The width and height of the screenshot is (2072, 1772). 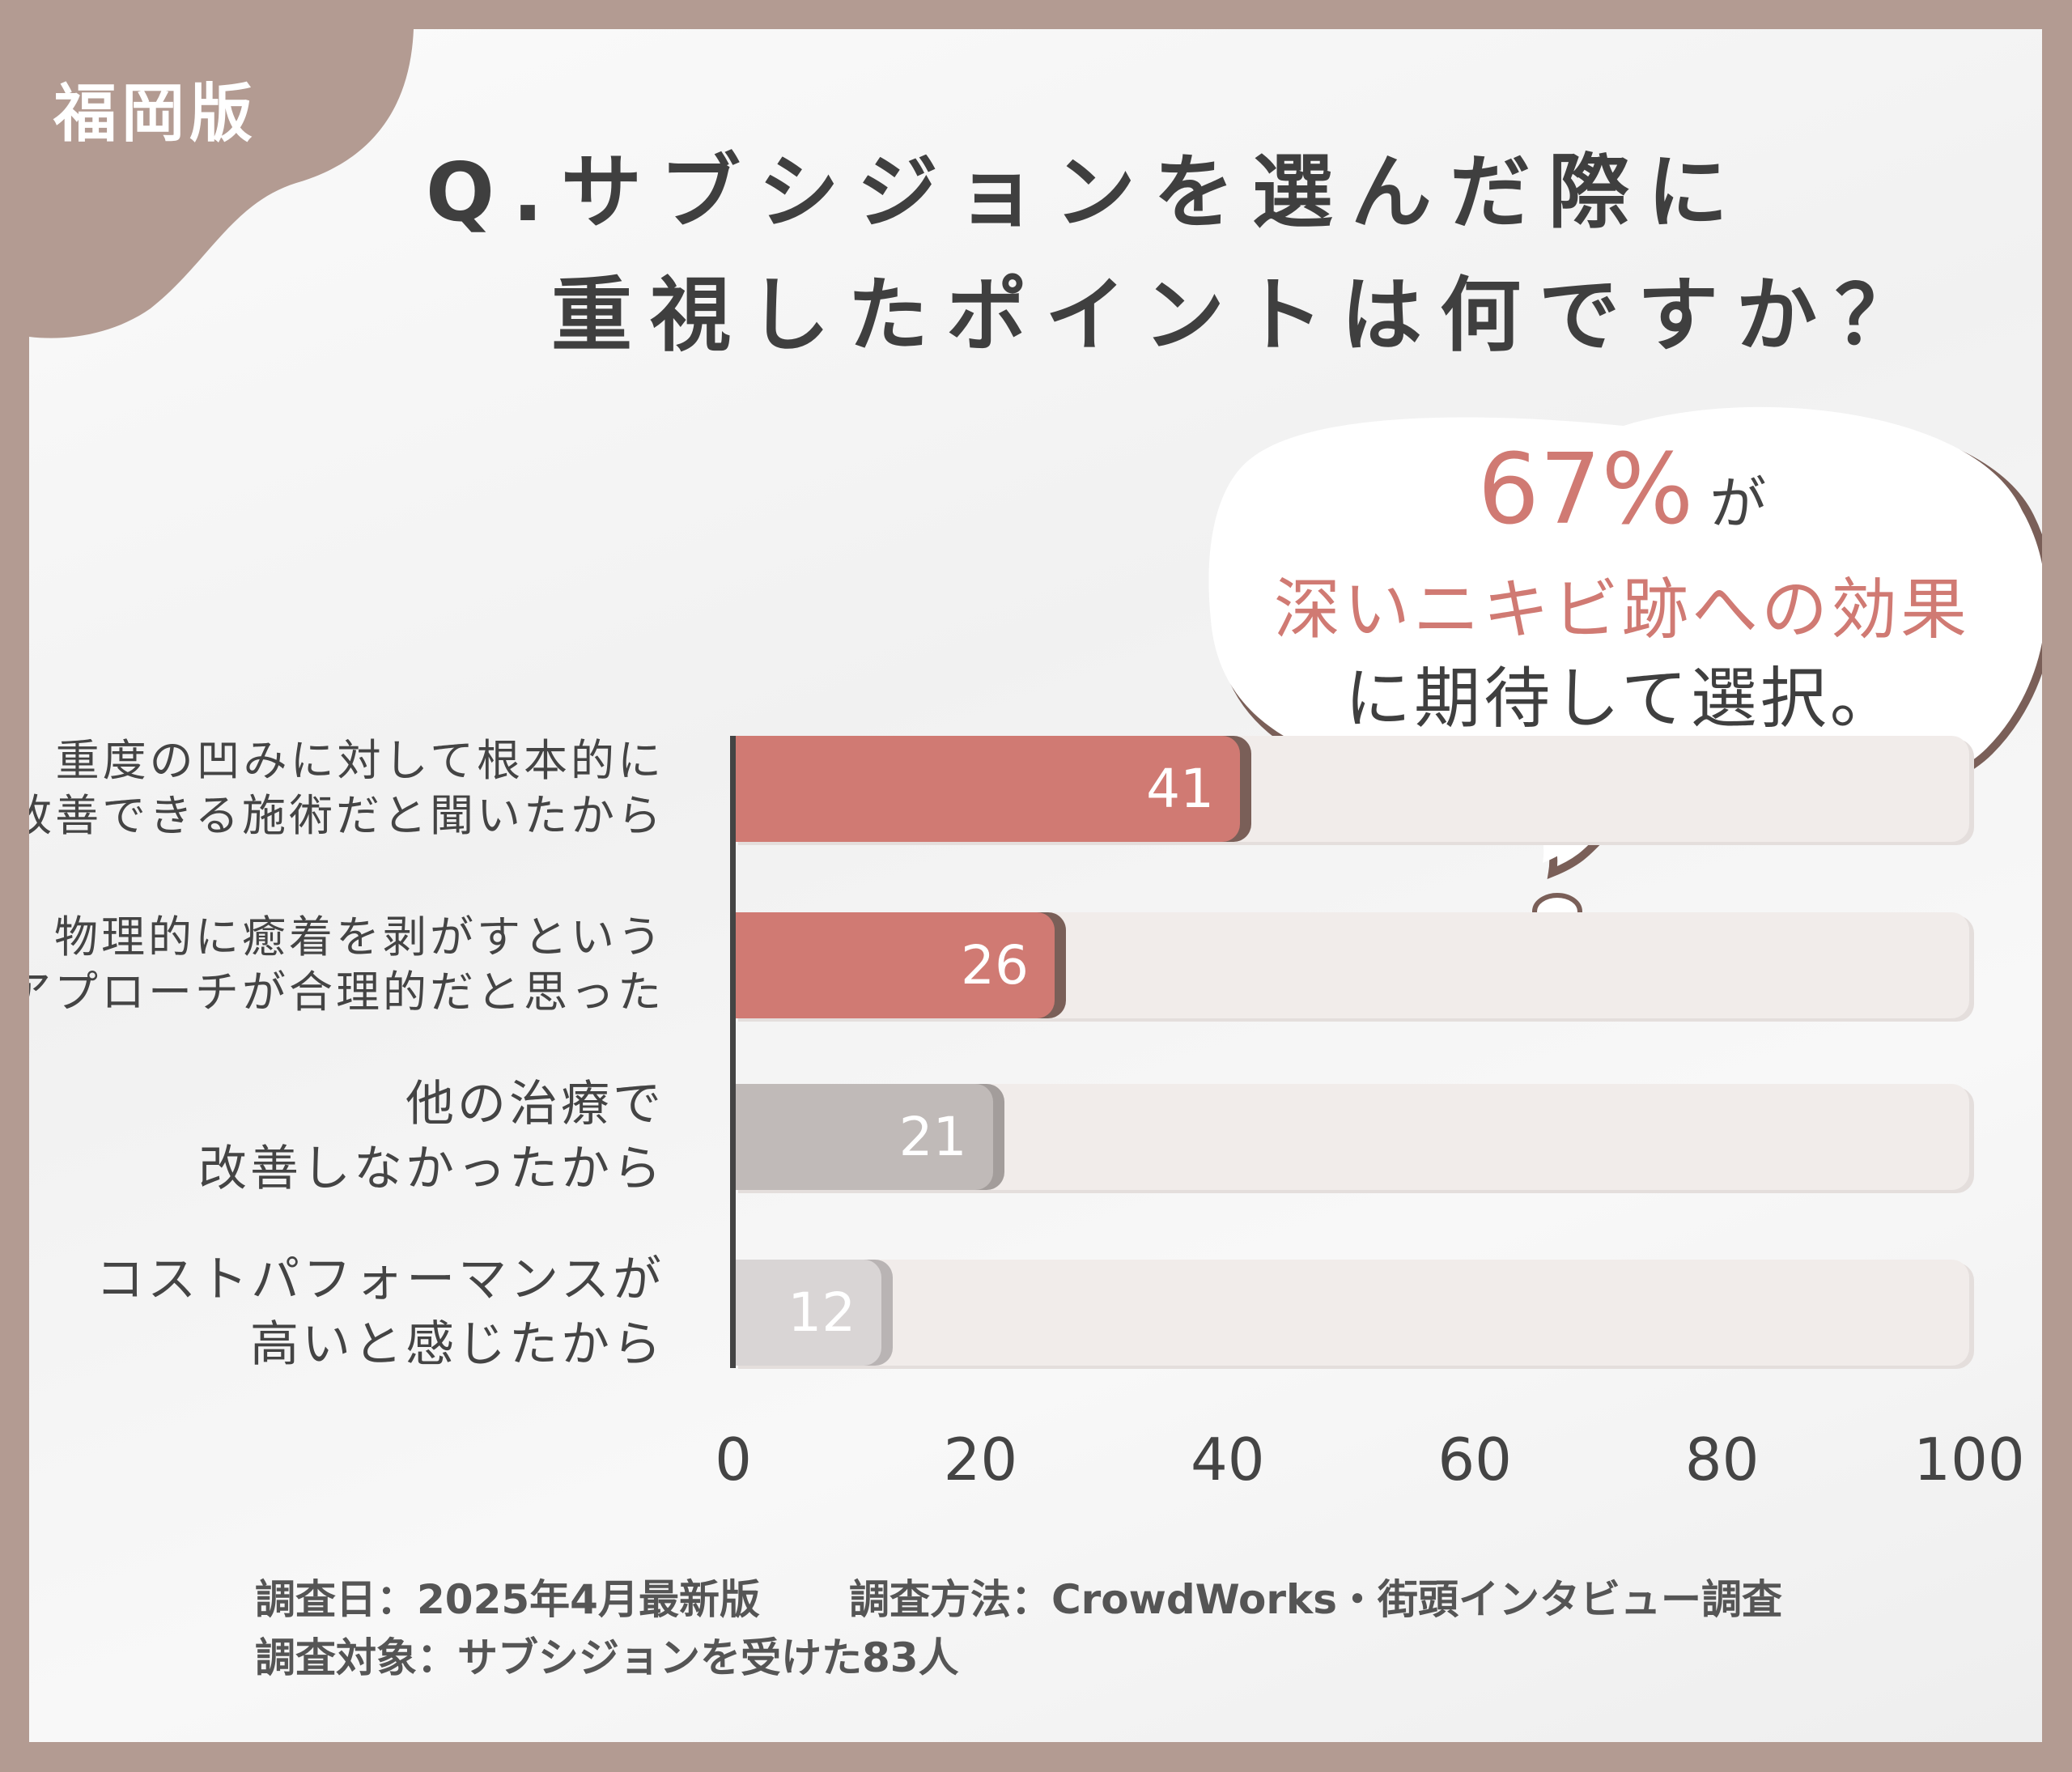 I want to click on survey-target: 調査対象：サブシジョンを受けた83人, so click(x=607, y=1658).